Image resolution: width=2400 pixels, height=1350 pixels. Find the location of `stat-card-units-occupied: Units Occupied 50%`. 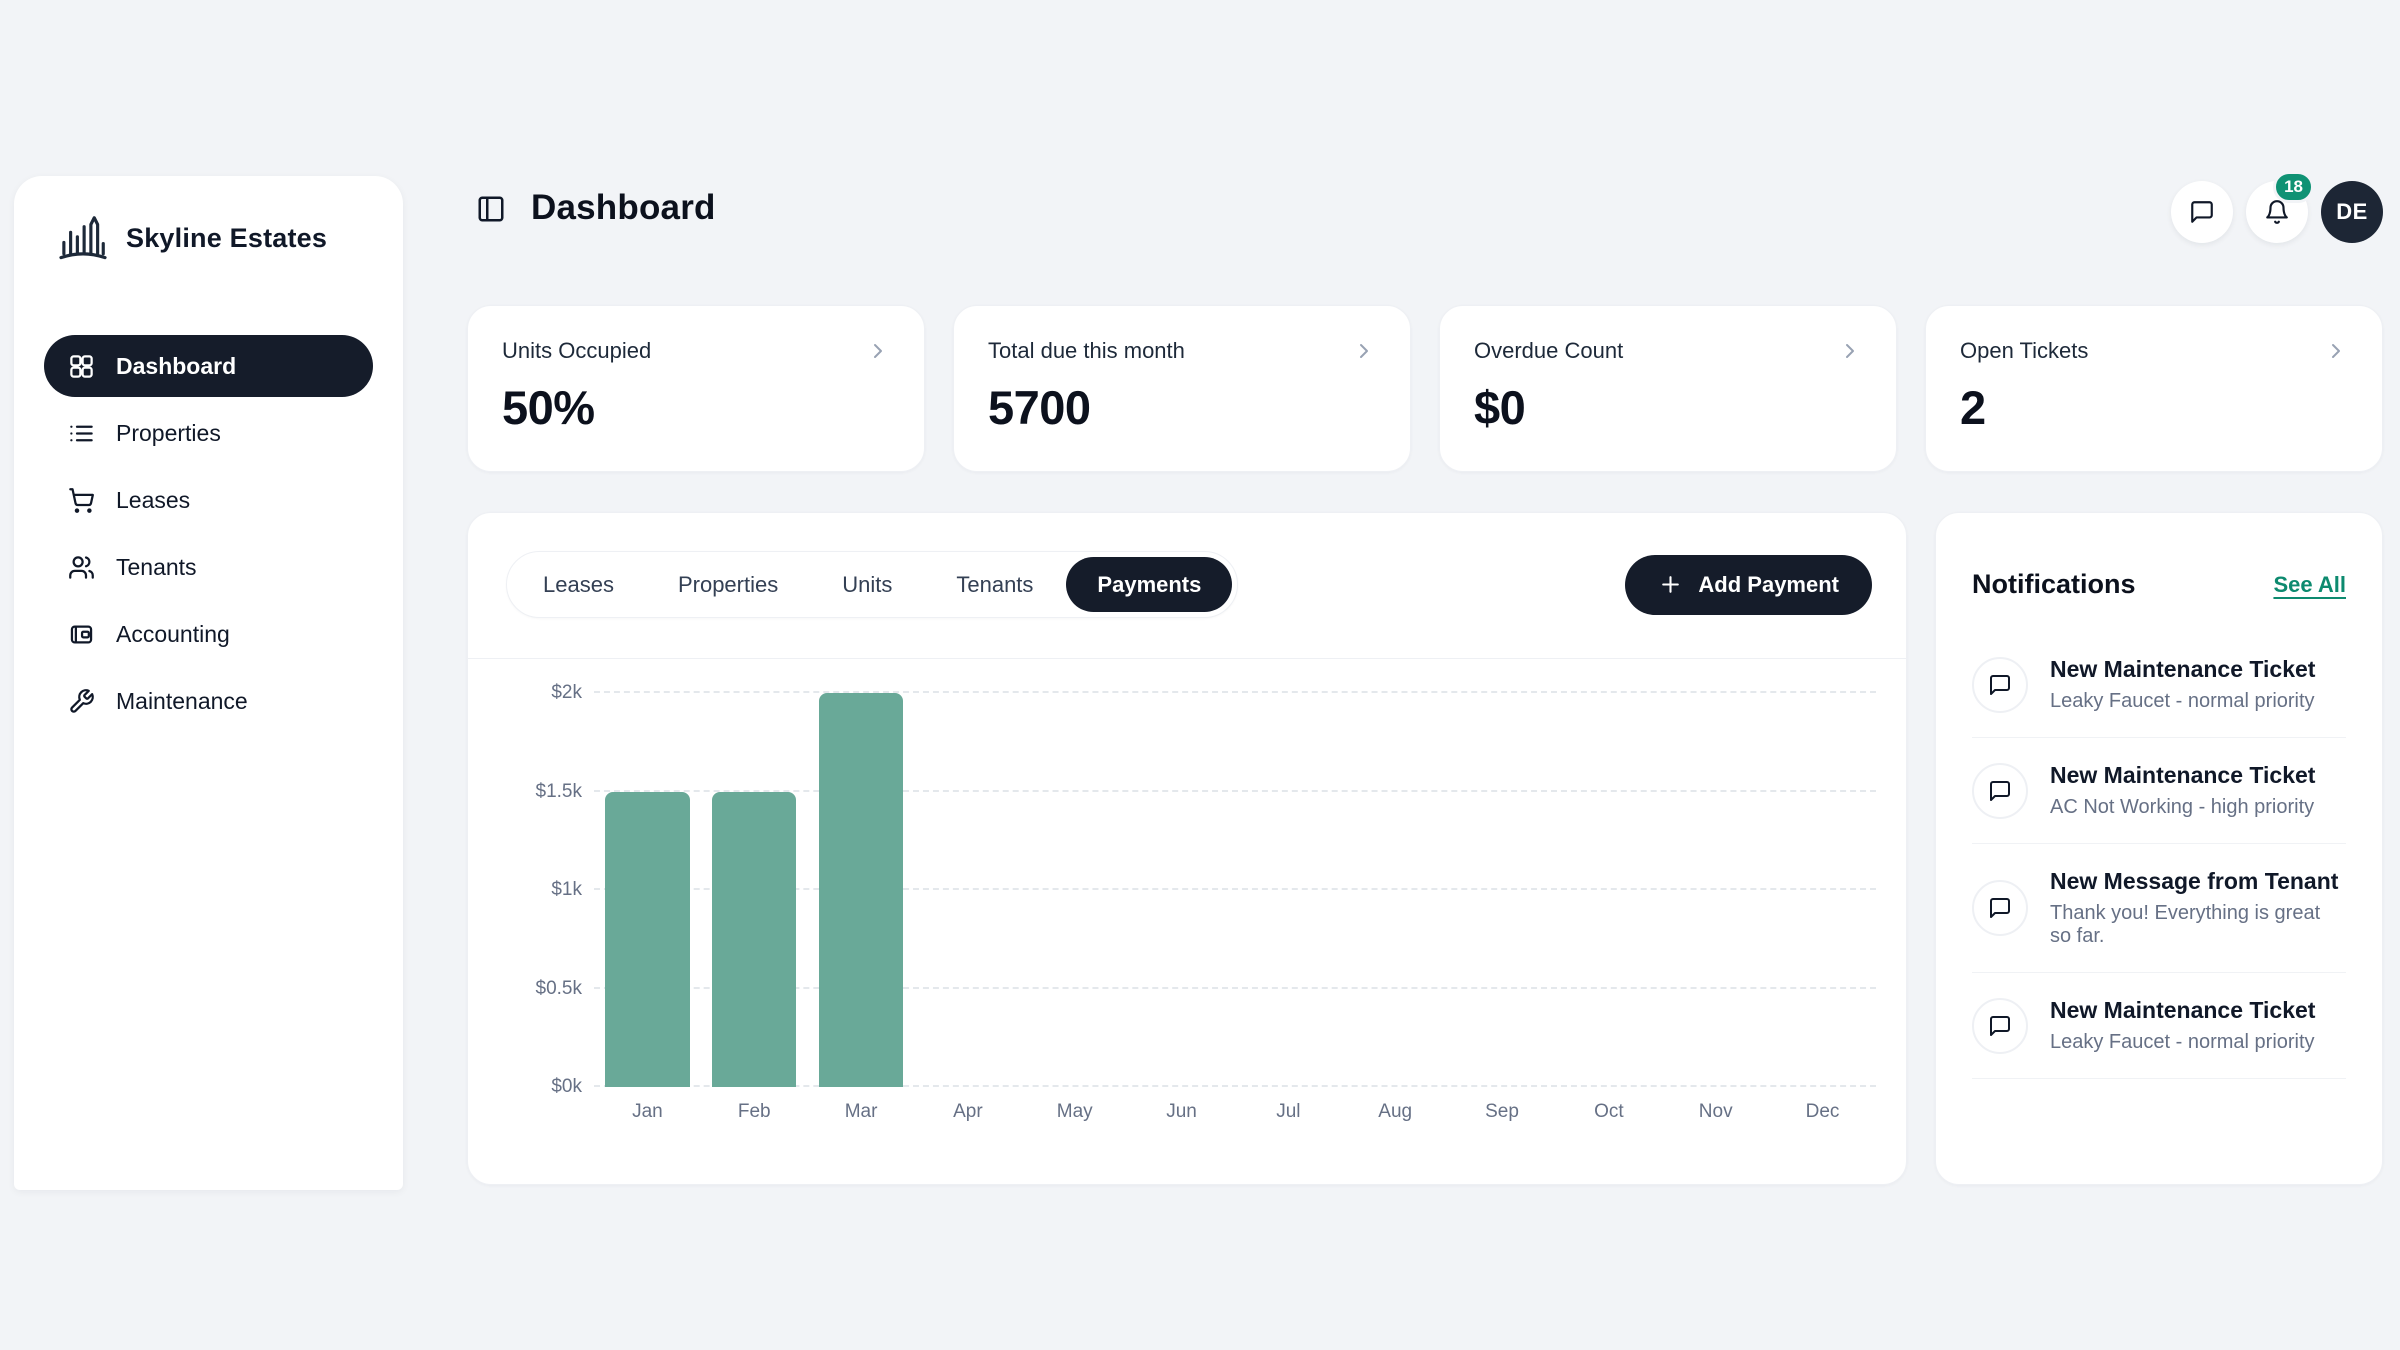

stat-card-units-occupied: Units Occupied 50% is located at coordinates (696, 388).